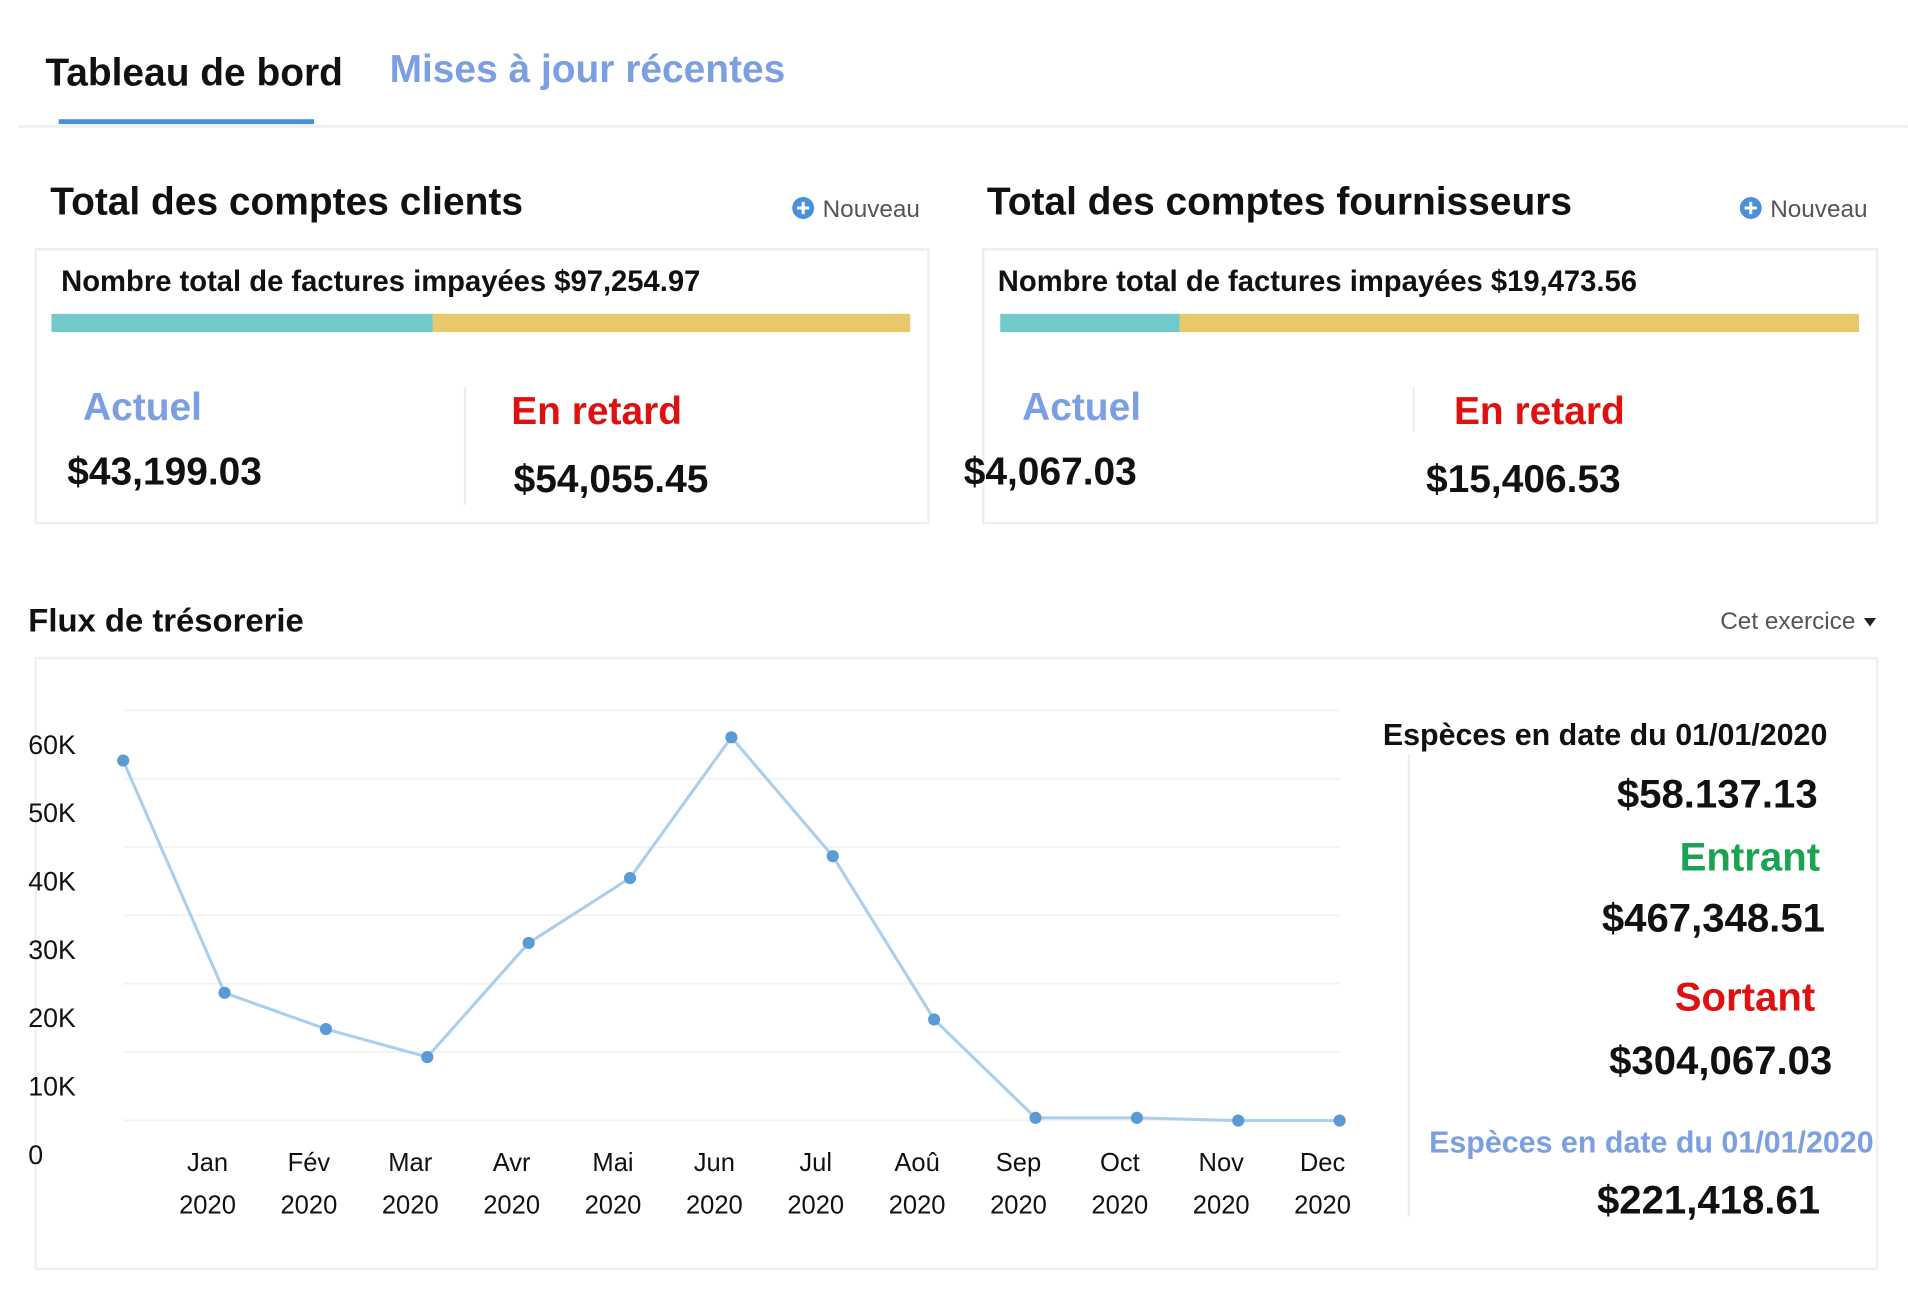  I want to click on x-tick-label: Mar 2020, so click(410, 1184).